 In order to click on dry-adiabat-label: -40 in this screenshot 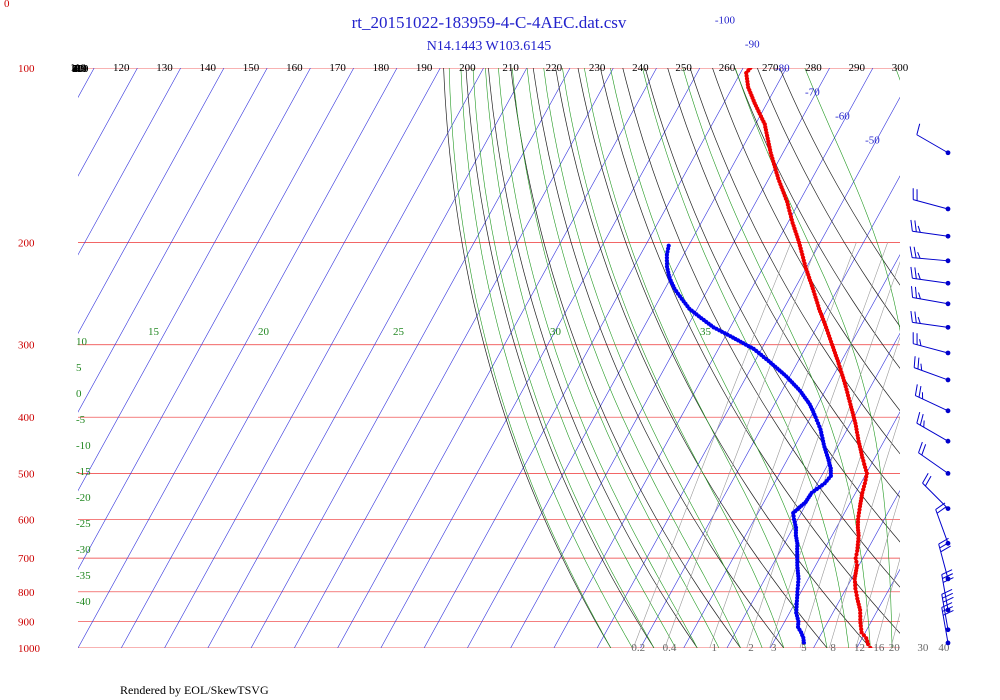, I will do `click(79, 69)`.